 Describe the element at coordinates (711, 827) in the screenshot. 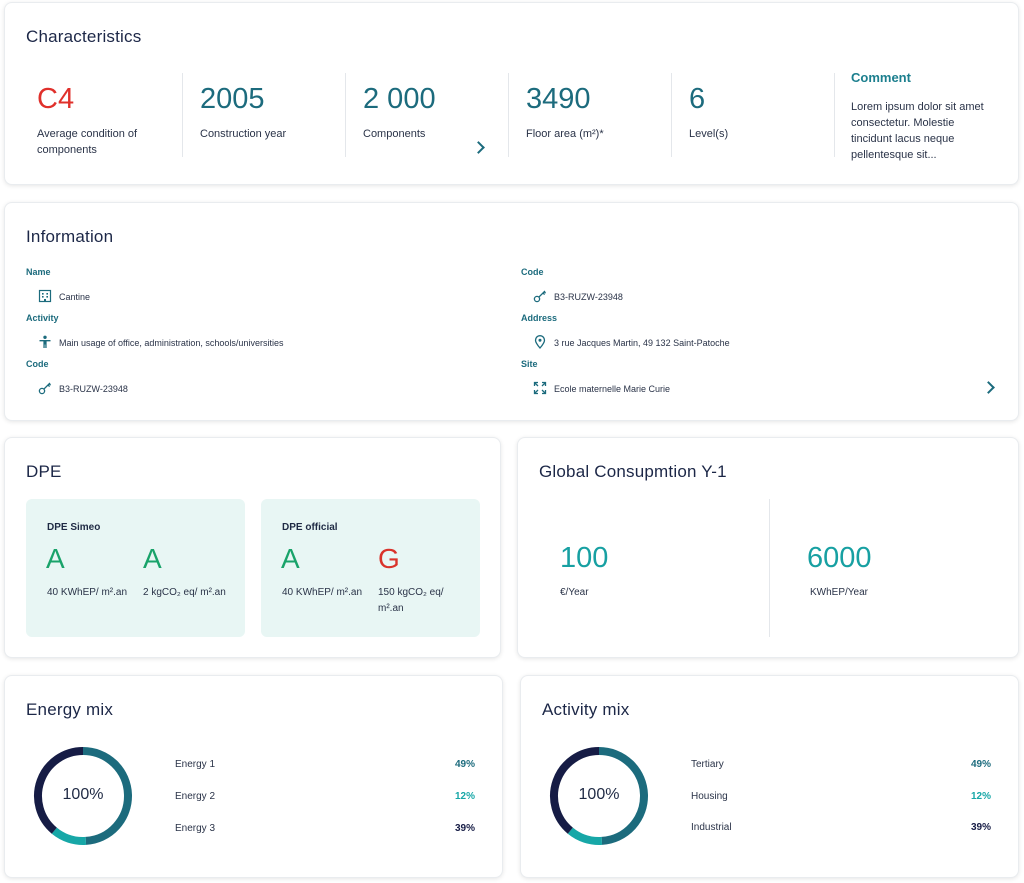

I see `activity-mix-item-name: Industrial` at that location.